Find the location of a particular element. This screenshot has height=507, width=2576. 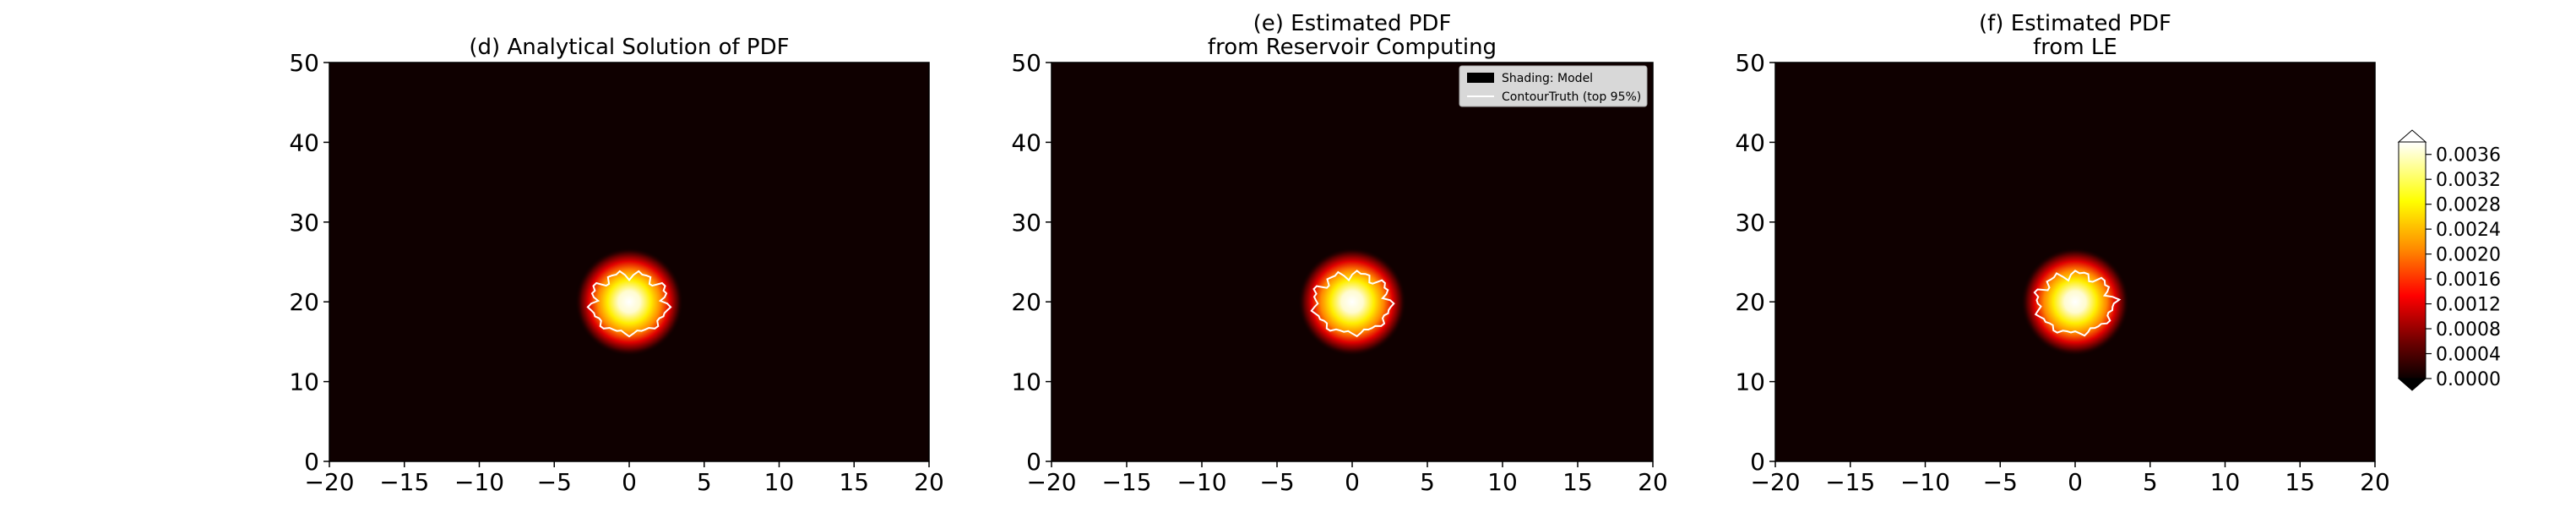

truth-contour-d is located at coordinates (629, 304).